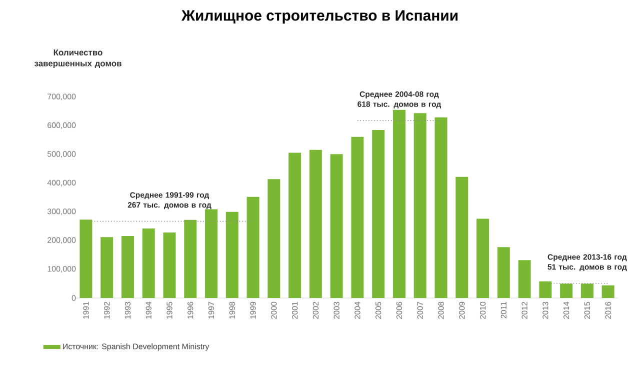  I want to click on chart-title: Жилищное строительство в Испании, so click(319, 17).